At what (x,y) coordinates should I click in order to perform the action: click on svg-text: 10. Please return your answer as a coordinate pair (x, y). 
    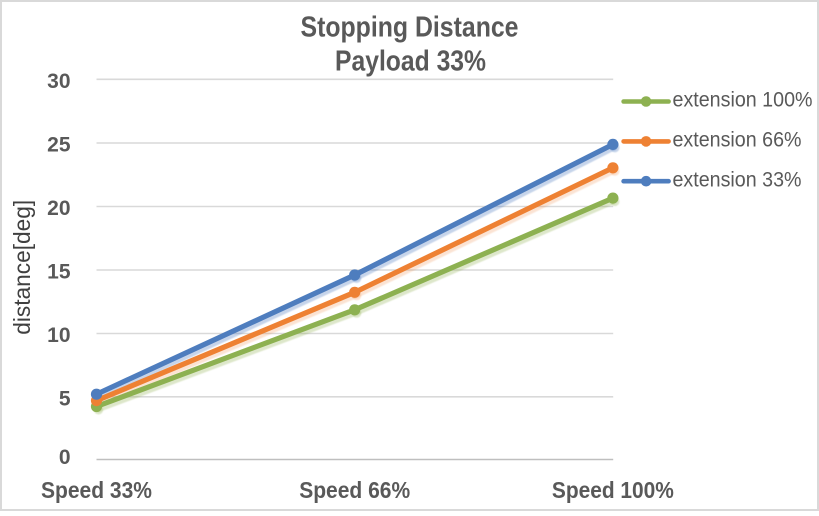
    Looking at the image, I should click on (58, 335).